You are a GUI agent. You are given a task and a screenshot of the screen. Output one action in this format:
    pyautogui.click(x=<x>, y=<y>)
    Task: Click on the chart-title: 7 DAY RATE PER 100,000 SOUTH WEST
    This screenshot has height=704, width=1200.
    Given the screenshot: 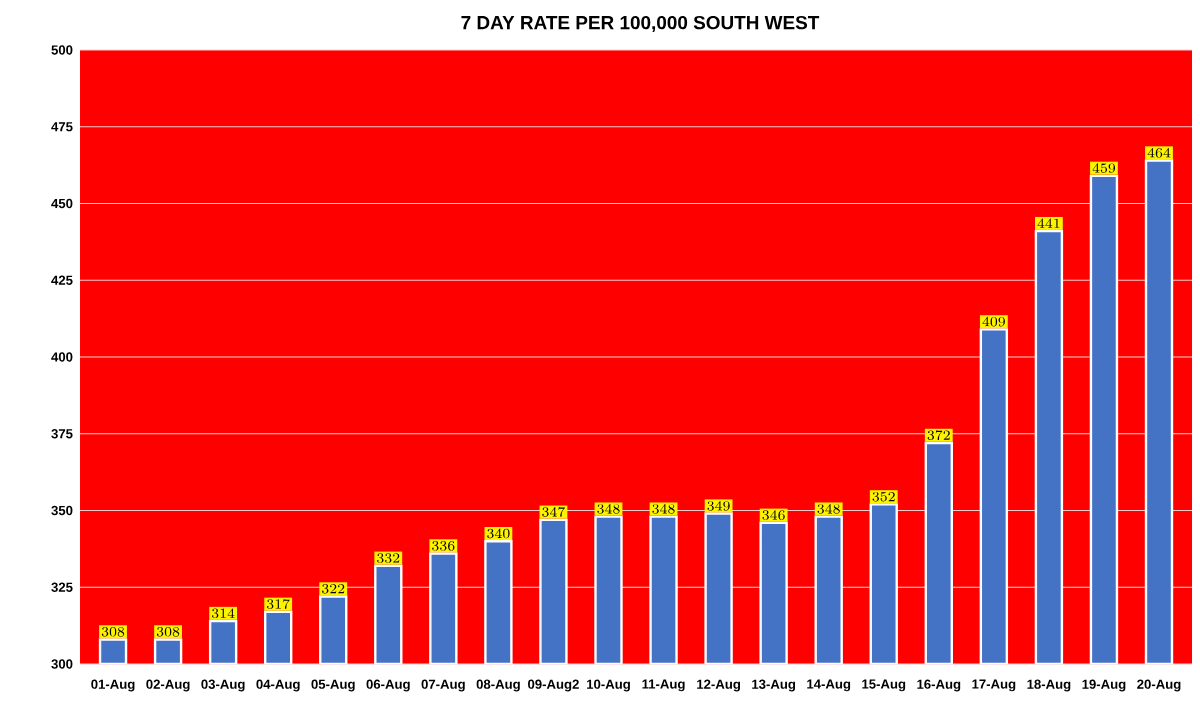 What is the action you would take?
    pyautogui.click(x=640, y=24)
    